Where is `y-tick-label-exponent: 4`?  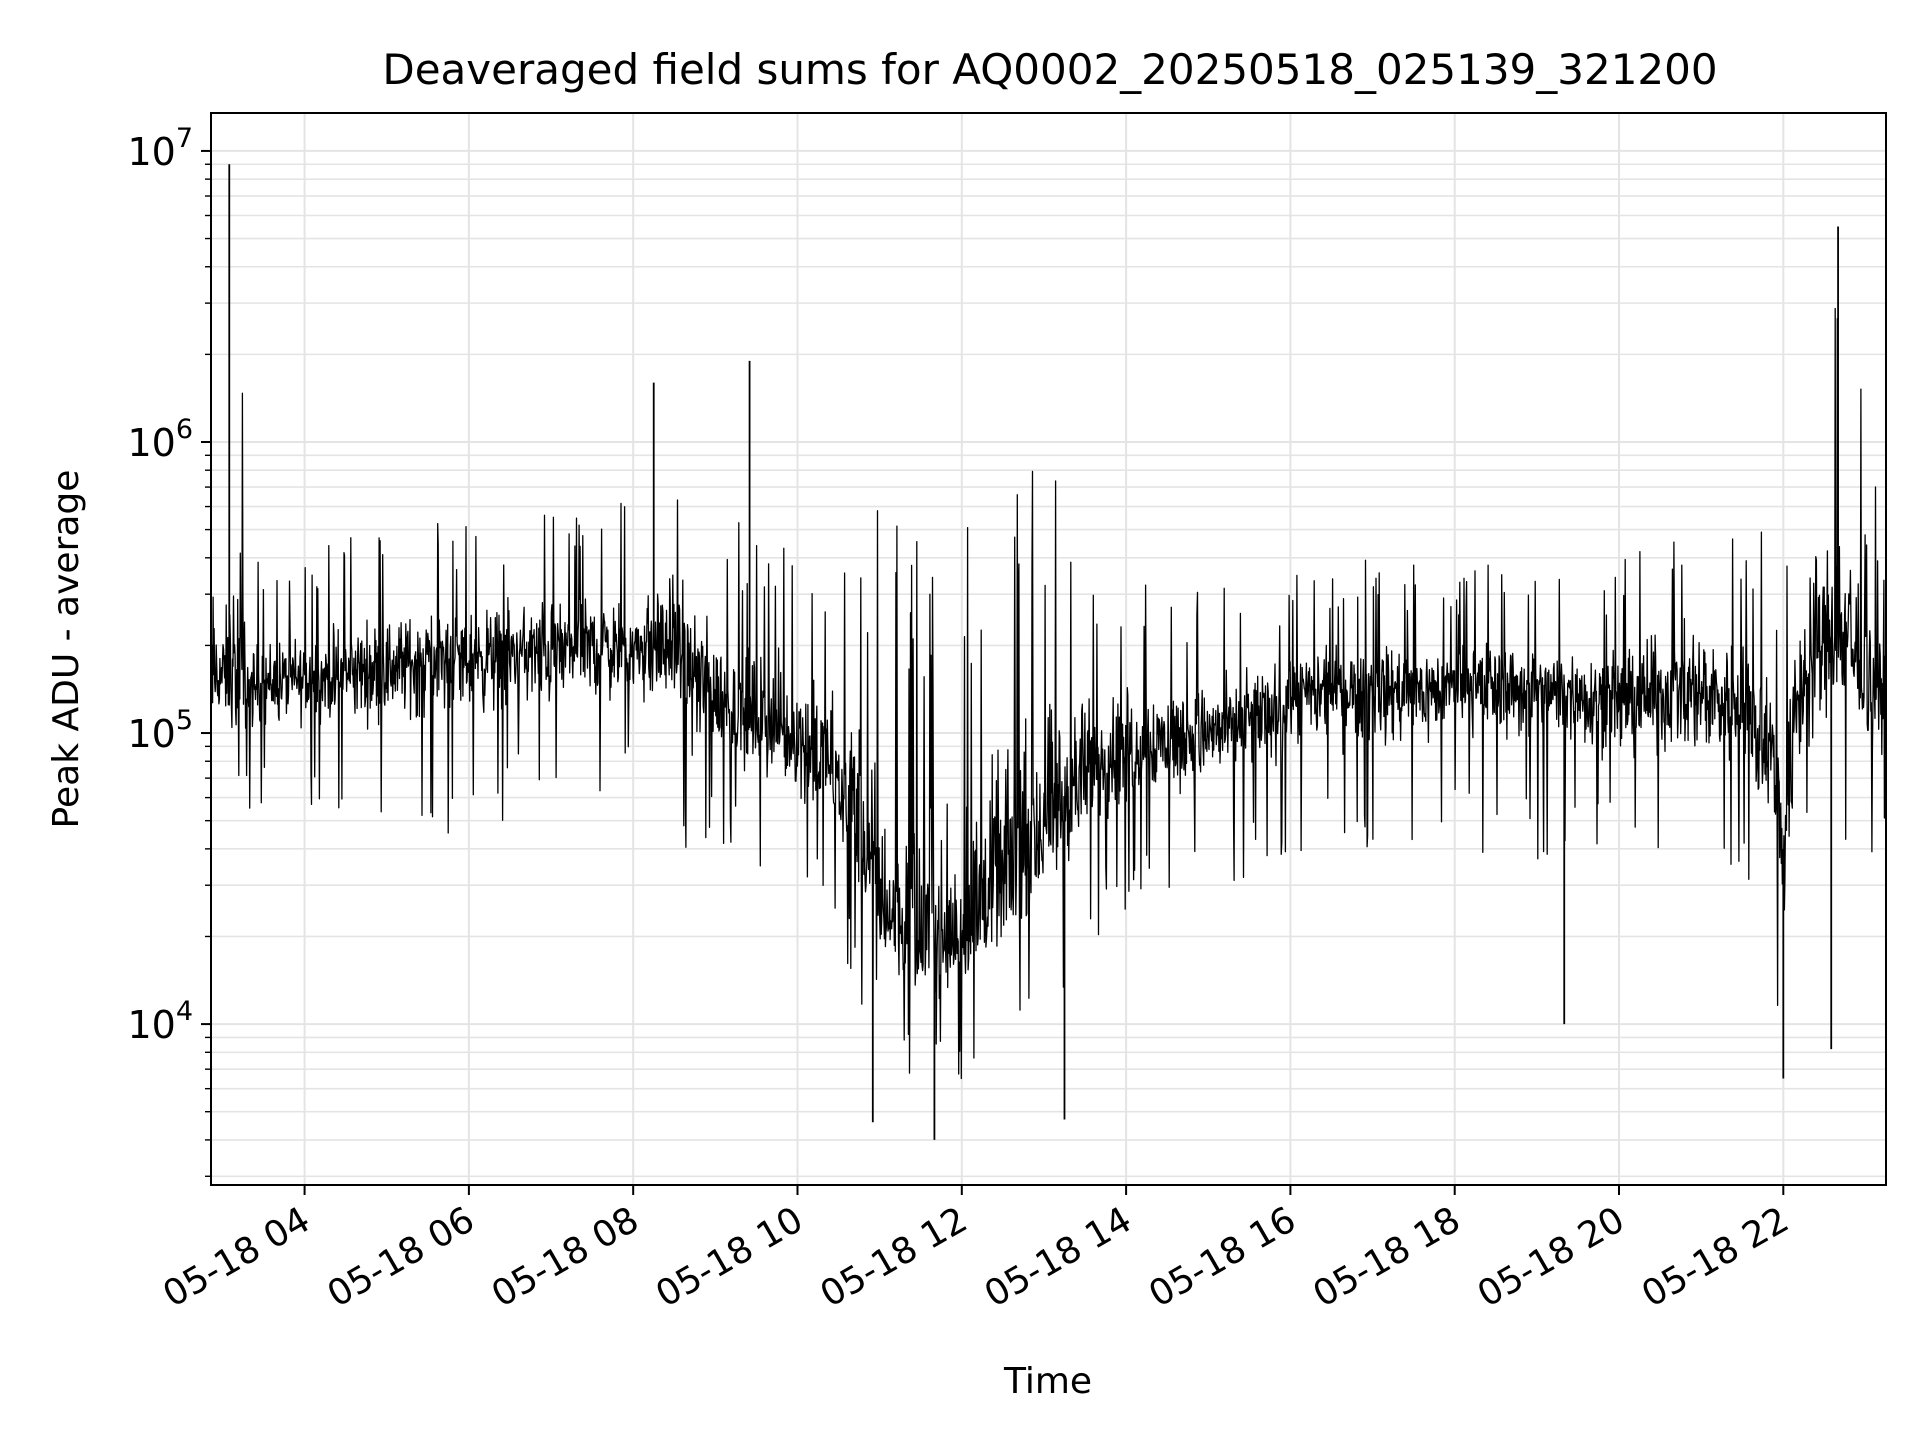
y-tick-label-exponent: 4 is located at coordinates (184, 1011).